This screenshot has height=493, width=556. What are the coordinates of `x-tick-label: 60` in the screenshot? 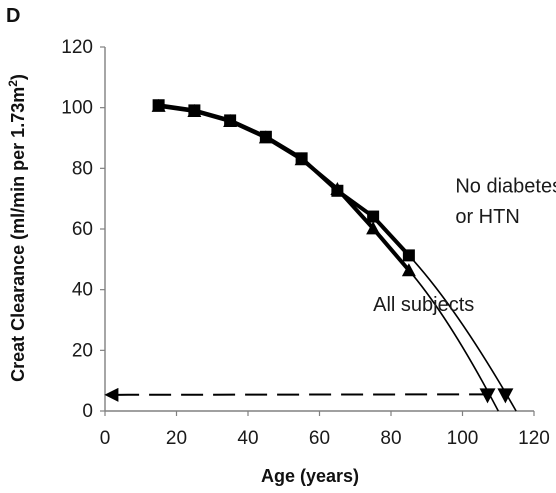 It's located at (319, 438).